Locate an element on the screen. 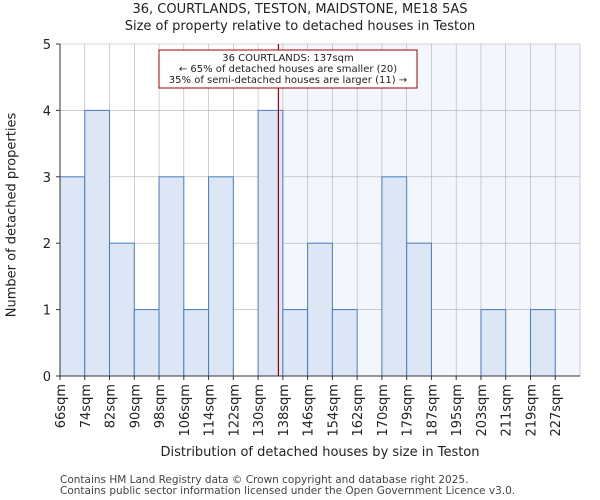 This screenshot has height=500, width=600. x-tick-label: 162sqm is located at coordinates (358, 410).